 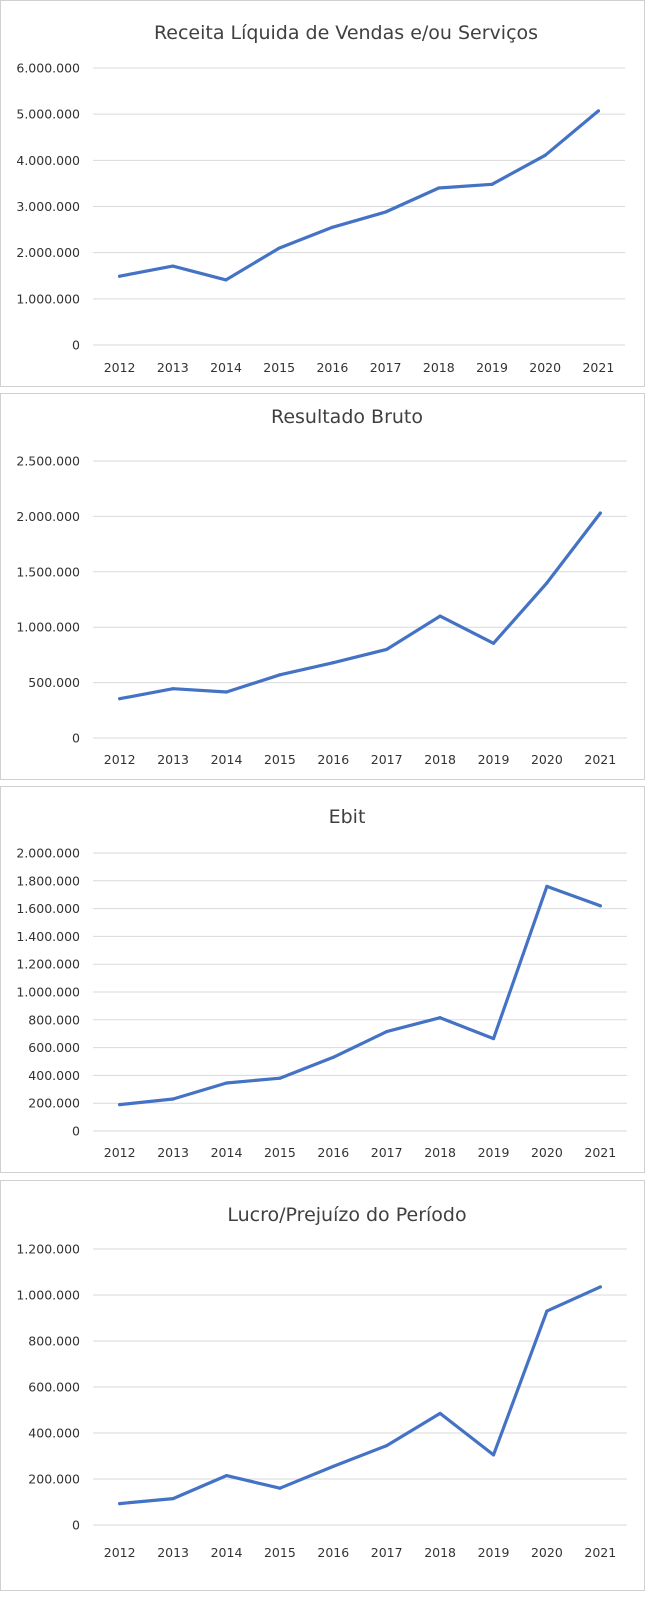 What do you see at coordinates (48, 908) in the screenshot?
I see `y-tick-label-ebit: 1.600.000` at bounding box center [48, 908].